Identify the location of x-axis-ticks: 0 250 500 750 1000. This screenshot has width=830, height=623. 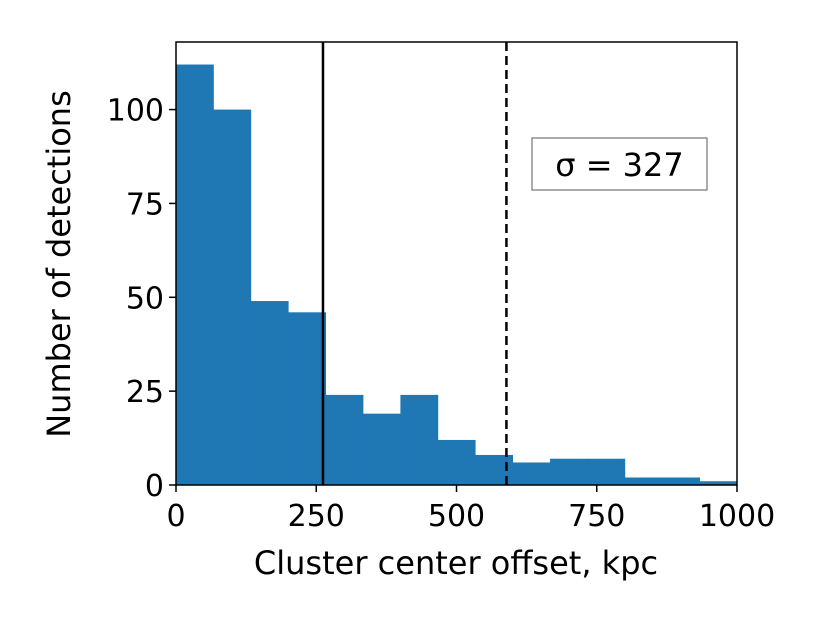
(470, 509).